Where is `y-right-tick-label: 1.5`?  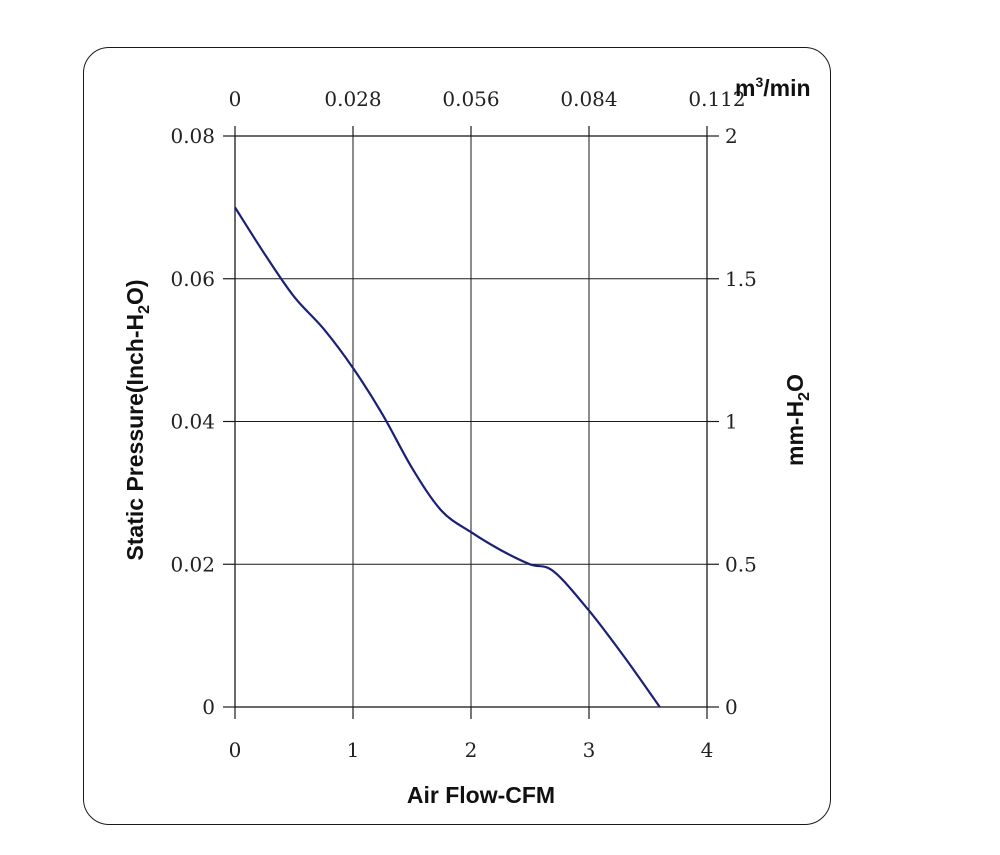
y-right-tick-label: 1.5 is located at coordinates (741, 279).